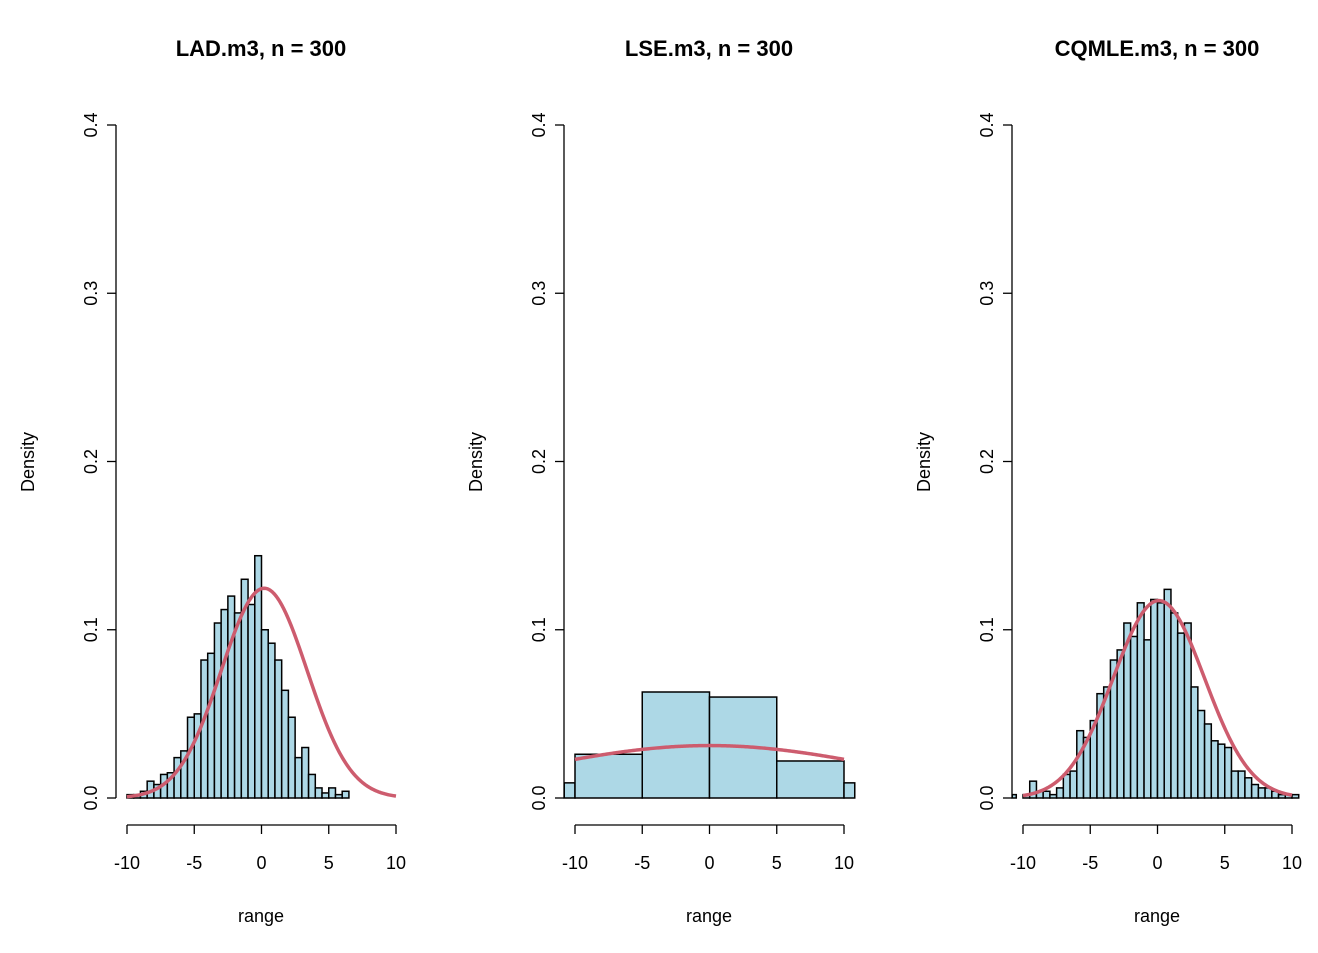  I want to click on chart-title: CQMLE.m3, n = 300, so click(1157, 48).